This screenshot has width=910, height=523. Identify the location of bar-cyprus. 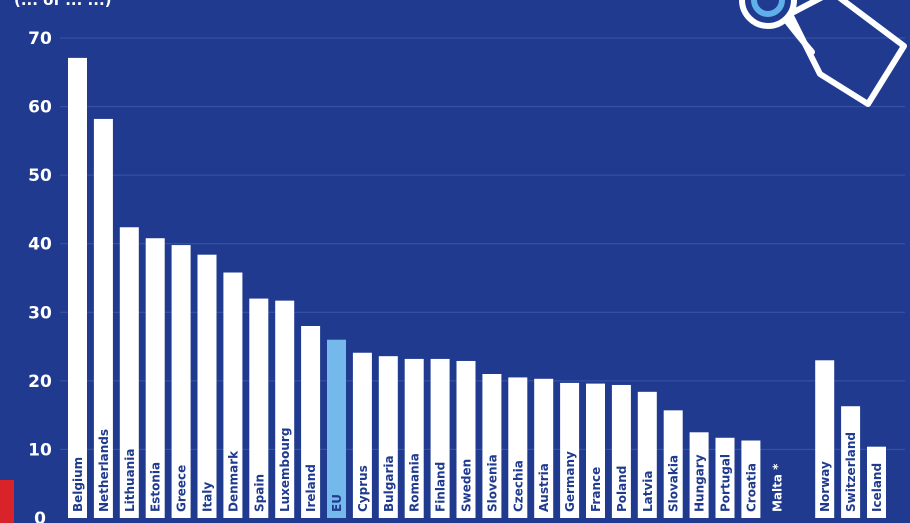
(362, 435).